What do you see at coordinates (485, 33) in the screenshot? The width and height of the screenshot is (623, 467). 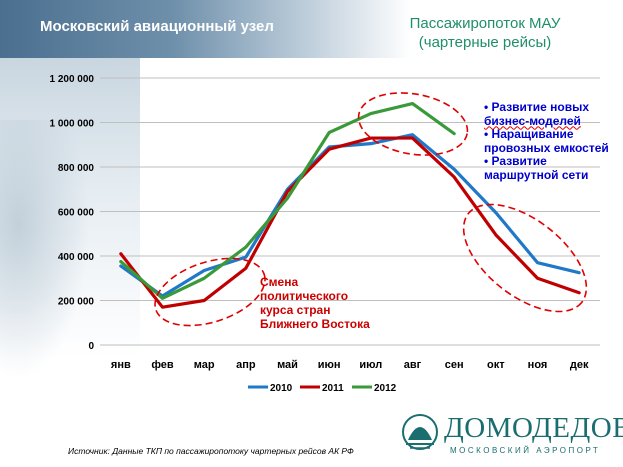 I see `header-title-right: Пассажиропоток МАУ (чартерные рейсы)` at bounding box center [485, 33].